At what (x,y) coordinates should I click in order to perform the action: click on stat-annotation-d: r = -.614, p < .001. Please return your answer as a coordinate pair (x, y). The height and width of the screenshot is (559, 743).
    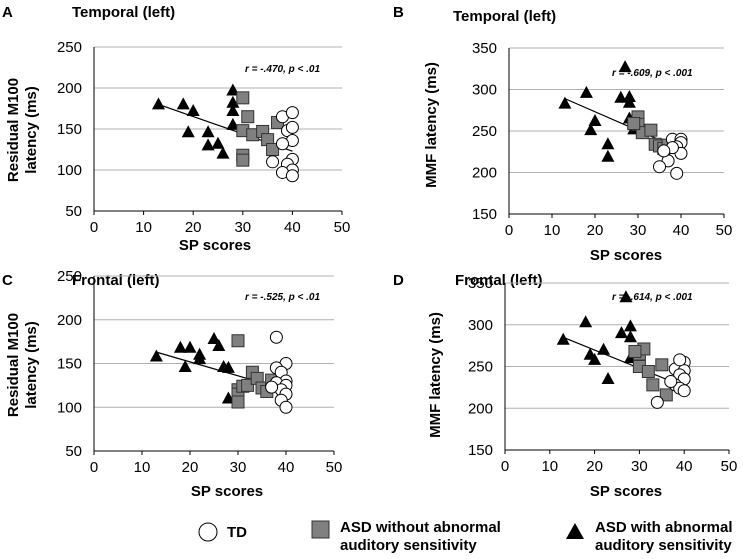
    Looking at the image, I should click on (652, 297).